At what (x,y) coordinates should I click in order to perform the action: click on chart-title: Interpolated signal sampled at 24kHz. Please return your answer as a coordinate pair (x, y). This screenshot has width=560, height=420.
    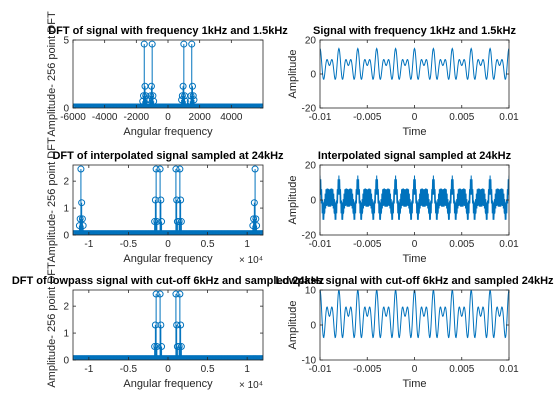
    Looking at the image, I should click on (415, 156).